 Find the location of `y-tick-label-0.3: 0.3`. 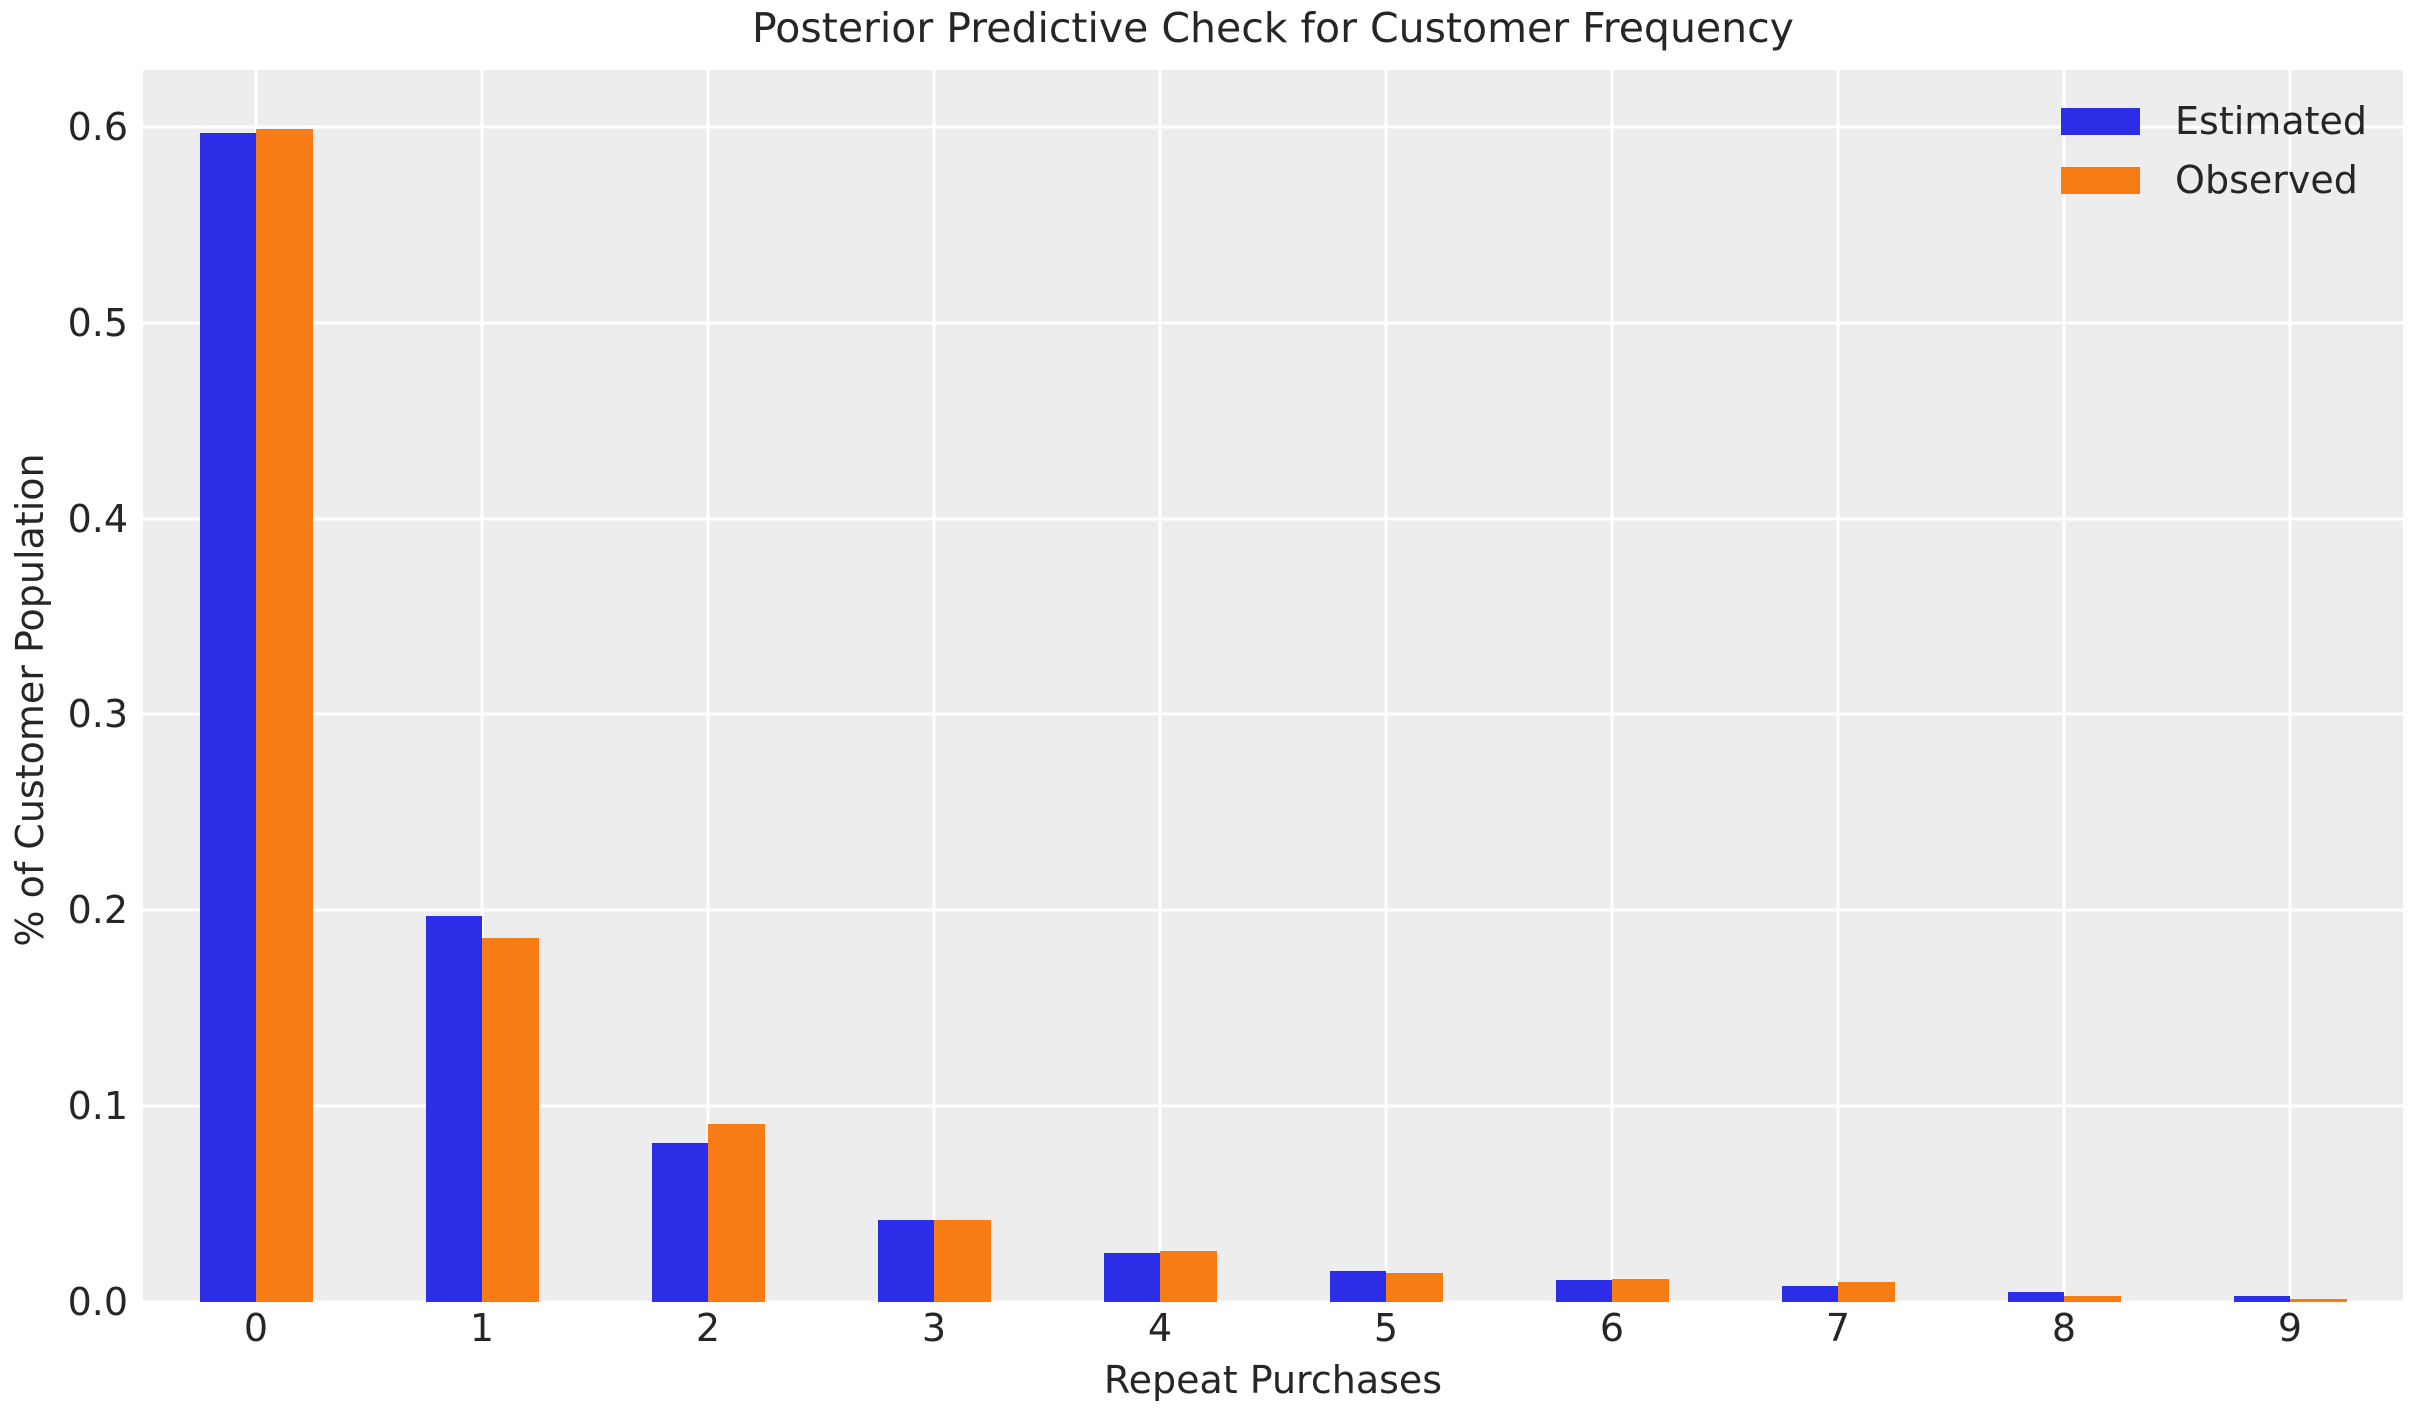

y-tick-label-0.3: 0.3 is located at coordinates (97, 714).